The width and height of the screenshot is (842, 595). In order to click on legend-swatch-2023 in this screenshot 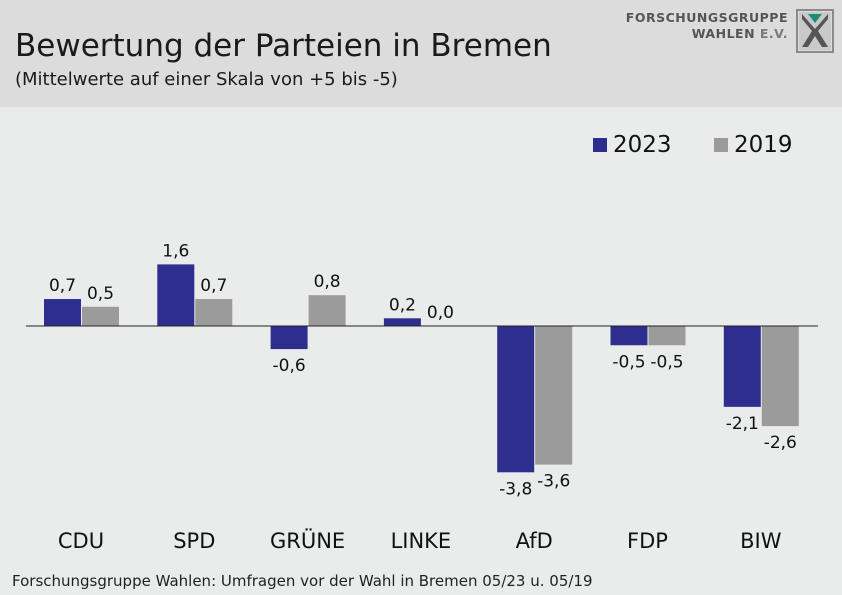, I will do `click(600, 145)`.